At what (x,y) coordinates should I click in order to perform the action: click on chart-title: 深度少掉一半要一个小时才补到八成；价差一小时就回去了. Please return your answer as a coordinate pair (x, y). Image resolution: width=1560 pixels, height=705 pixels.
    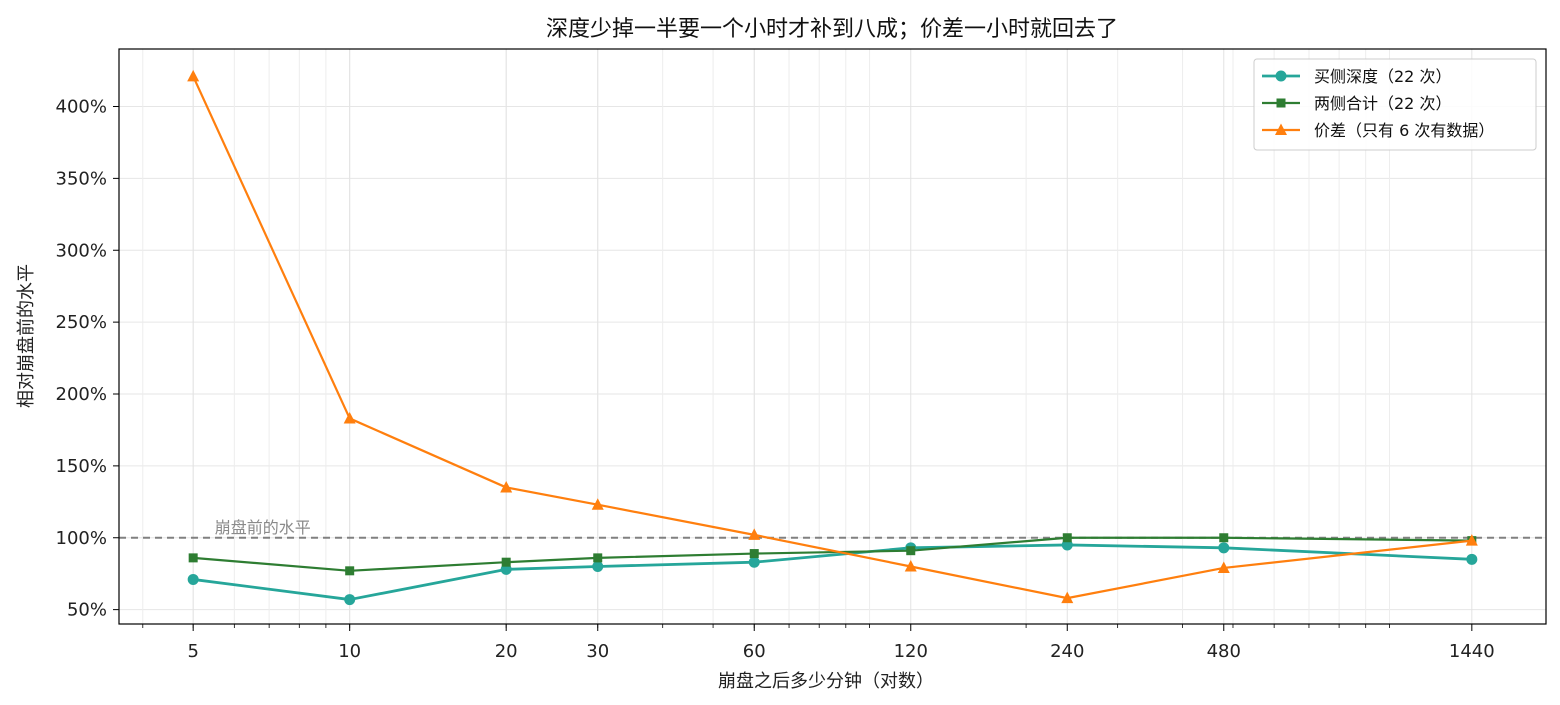
    Looking at the image, I should click on (832, 29).